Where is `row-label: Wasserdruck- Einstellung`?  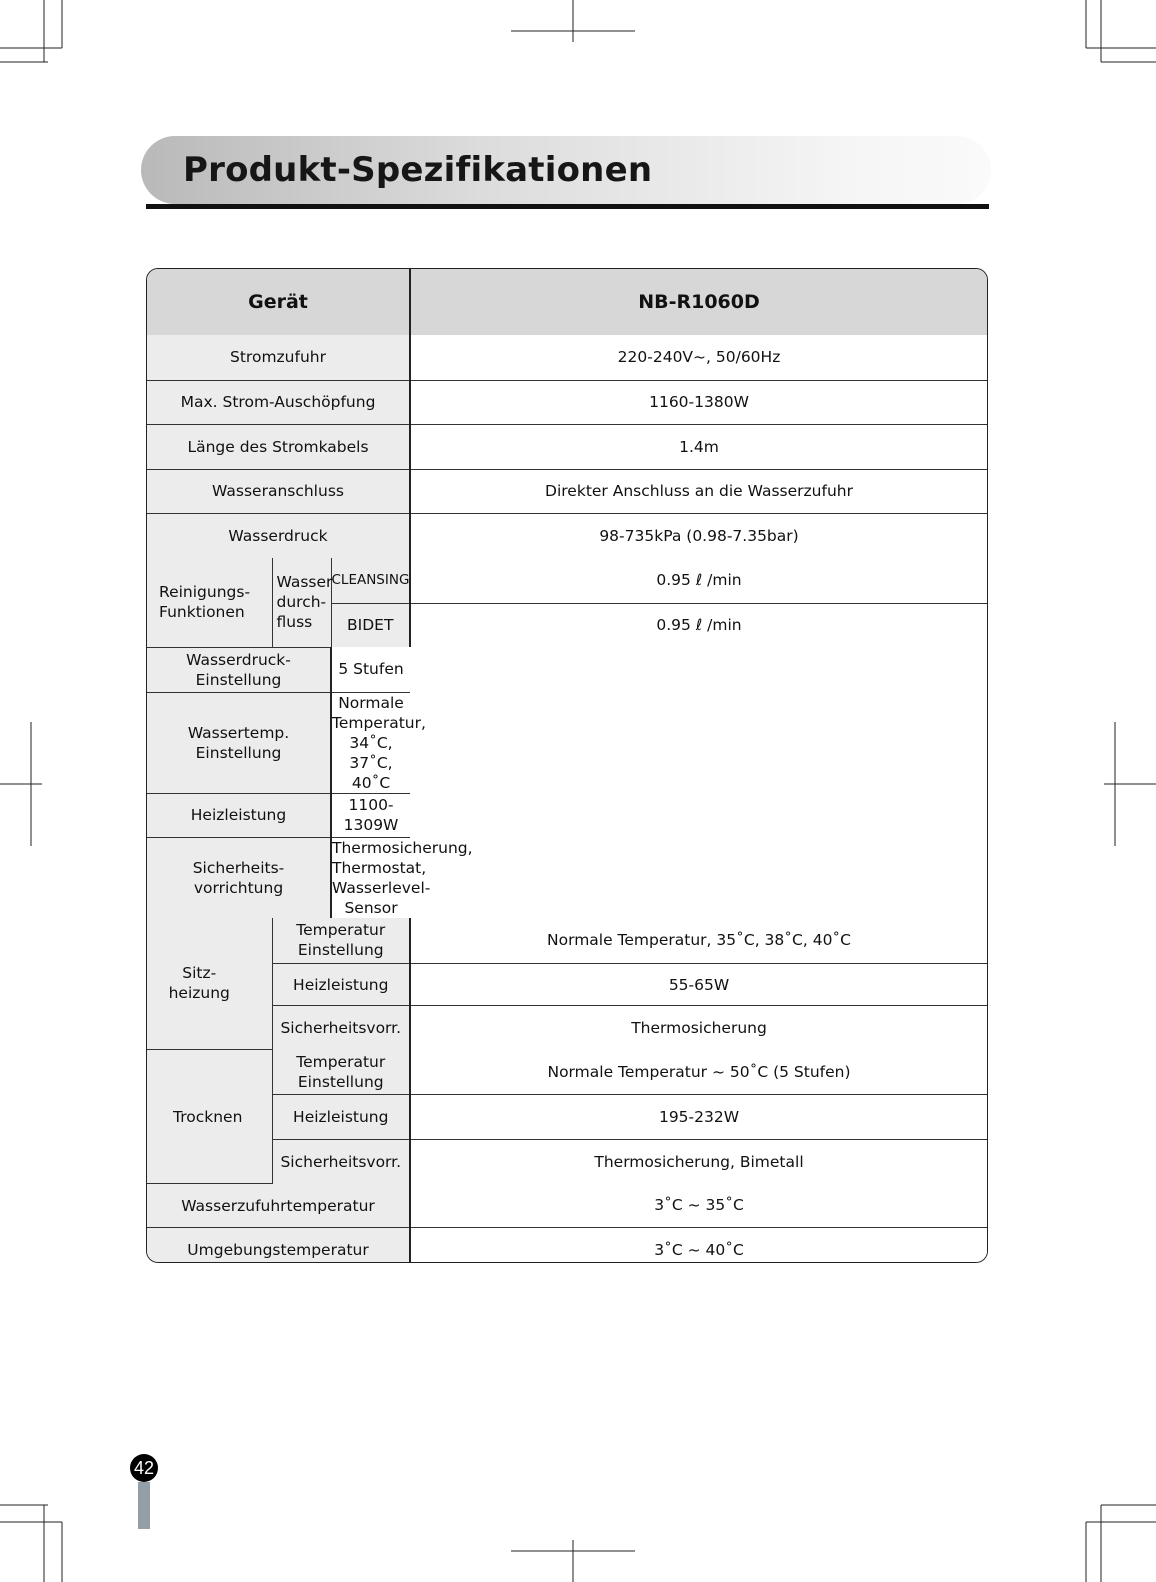
row-label: Wasserdruck- Einstellung is located at coordinates (239, 670).